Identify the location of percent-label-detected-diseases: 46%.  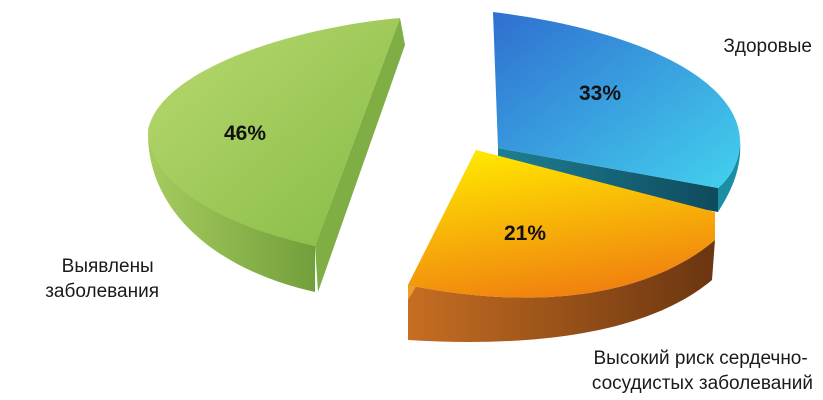
(245, 133).